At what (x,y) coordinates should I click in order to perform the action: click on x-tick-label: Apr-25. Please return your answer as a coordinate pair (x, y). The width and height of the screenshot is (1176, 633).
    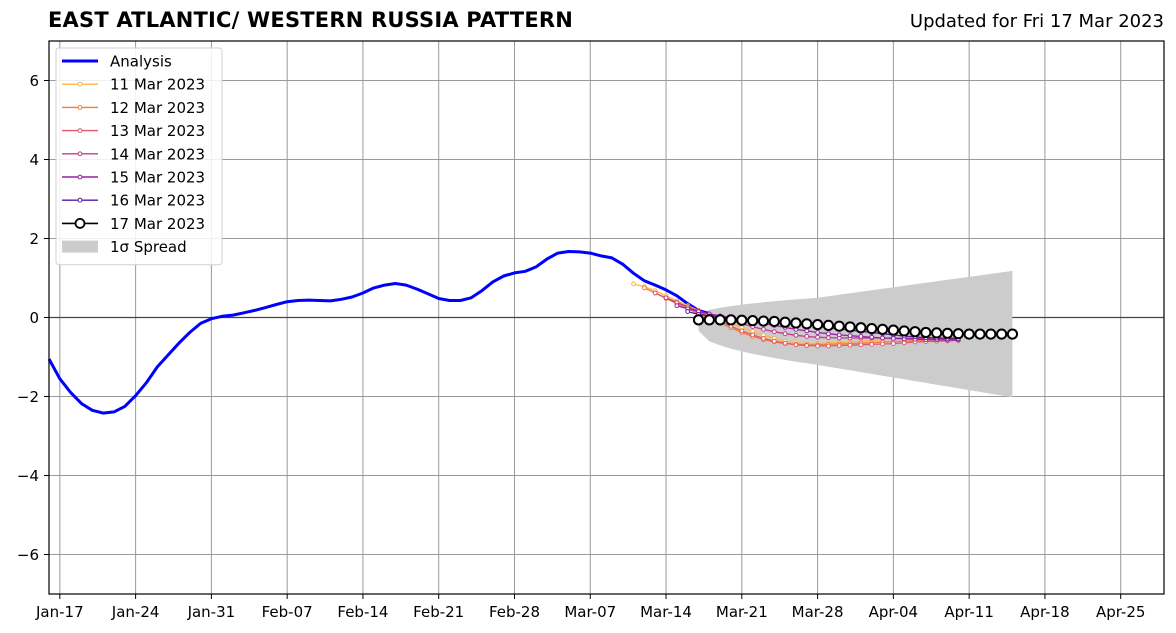
    Looking at the image, I should click on (1121, 612).